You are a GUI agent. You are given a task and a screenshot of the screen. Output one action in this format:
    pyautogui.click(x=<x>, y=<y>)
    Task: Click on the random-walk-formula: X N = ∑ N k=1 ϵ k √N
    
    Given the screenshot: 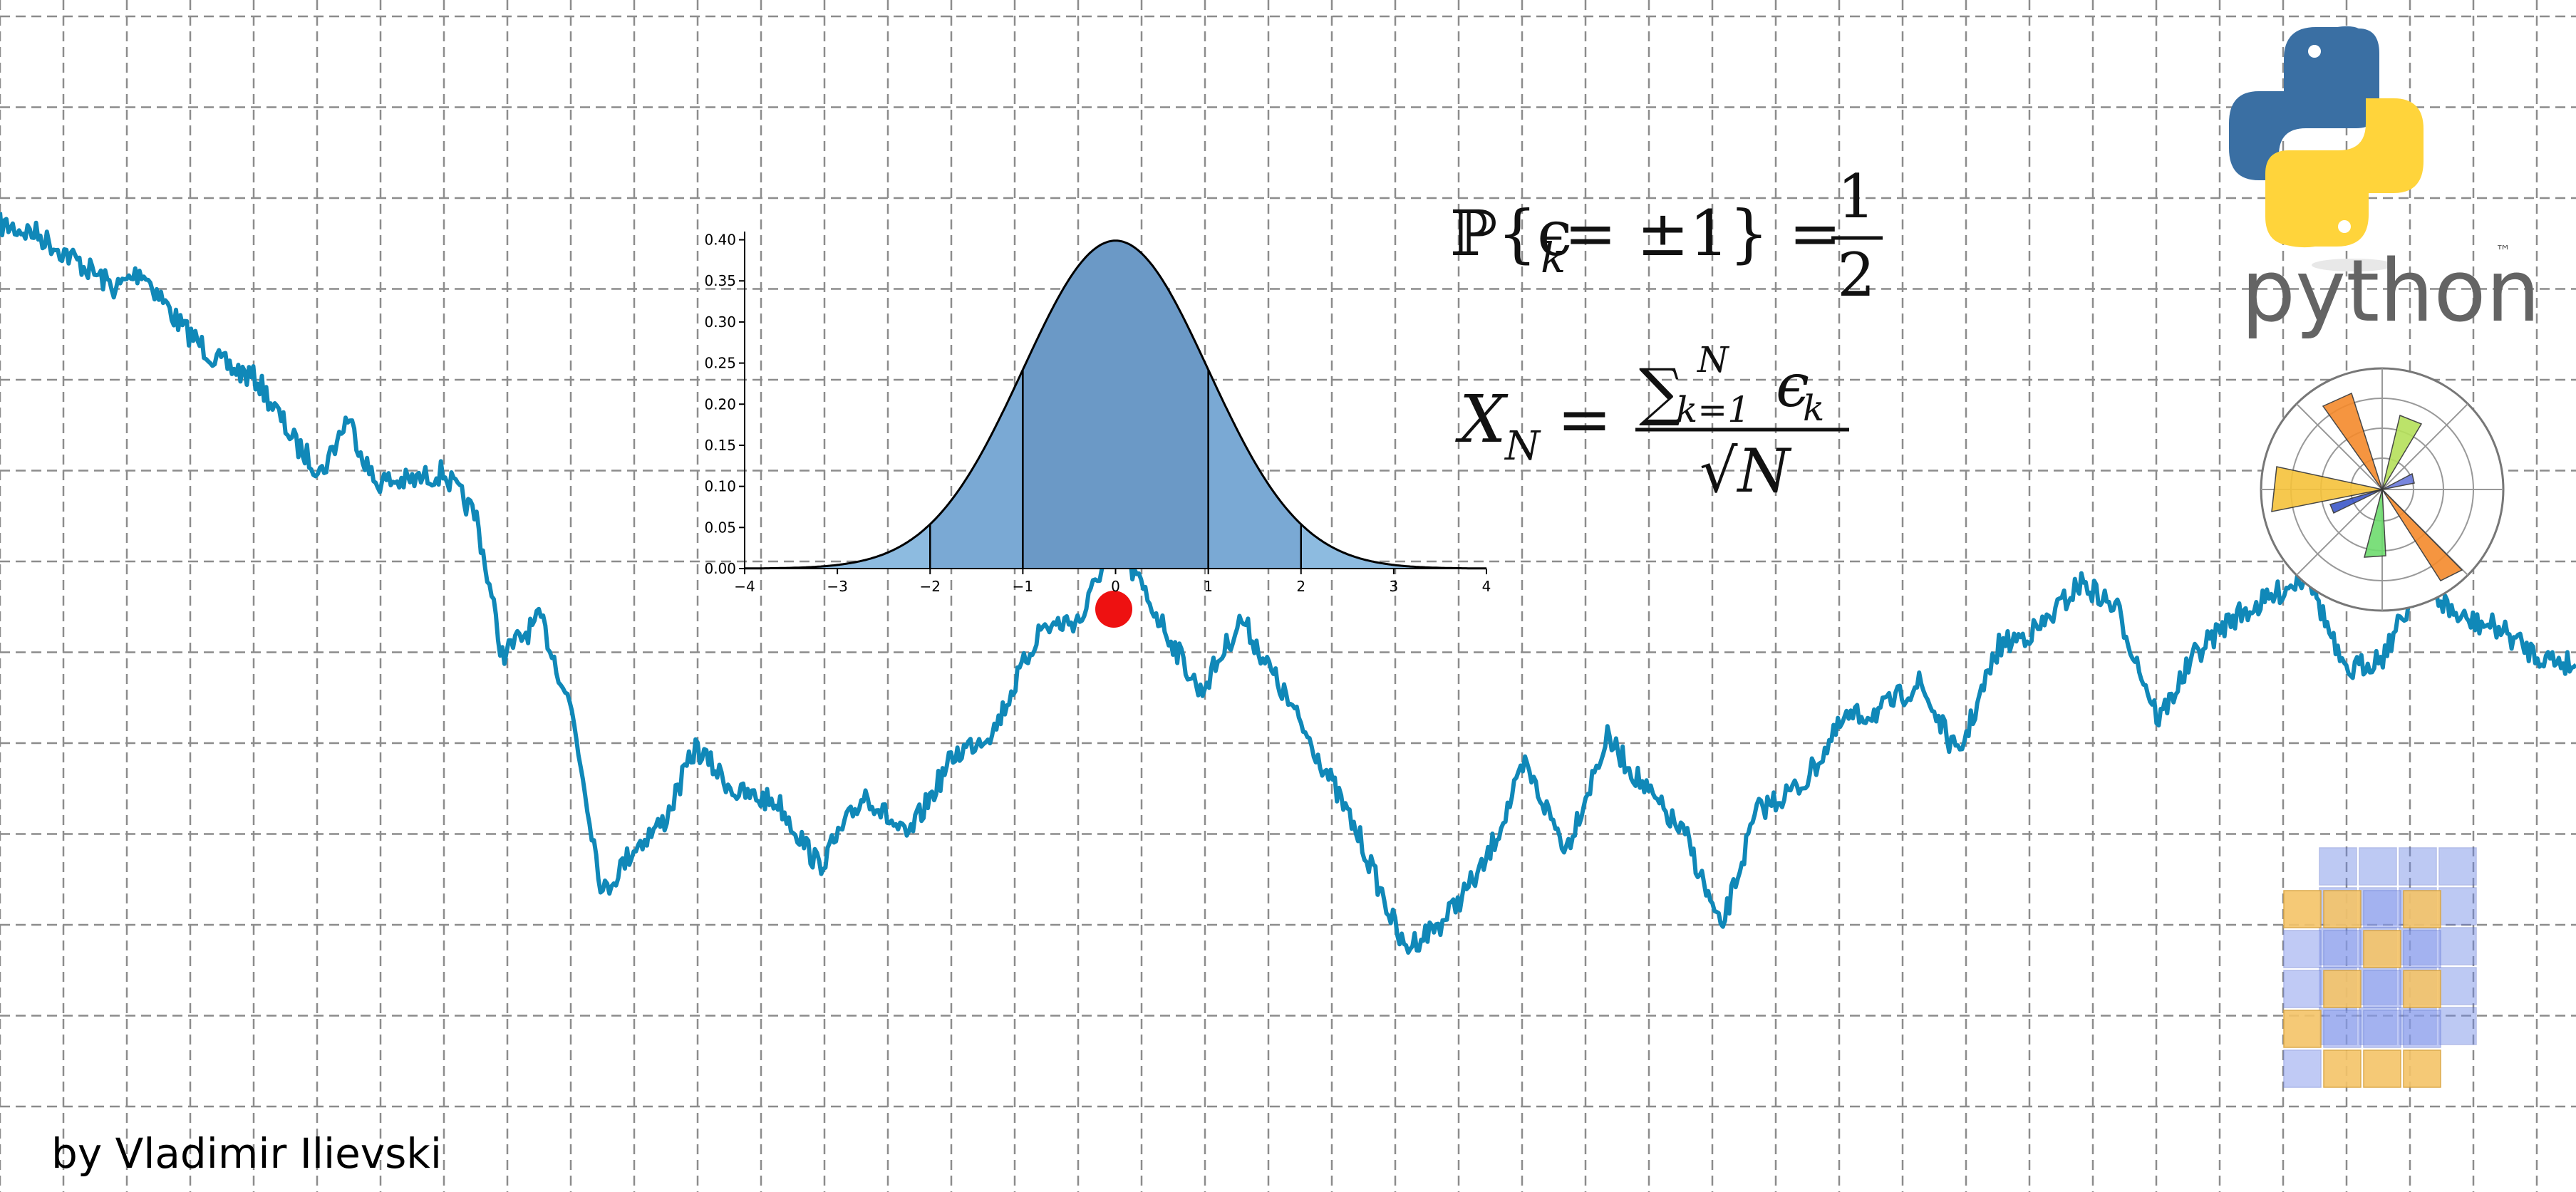 What is the action you would take?
    pyautogui.click(x=1652, y=422)
    